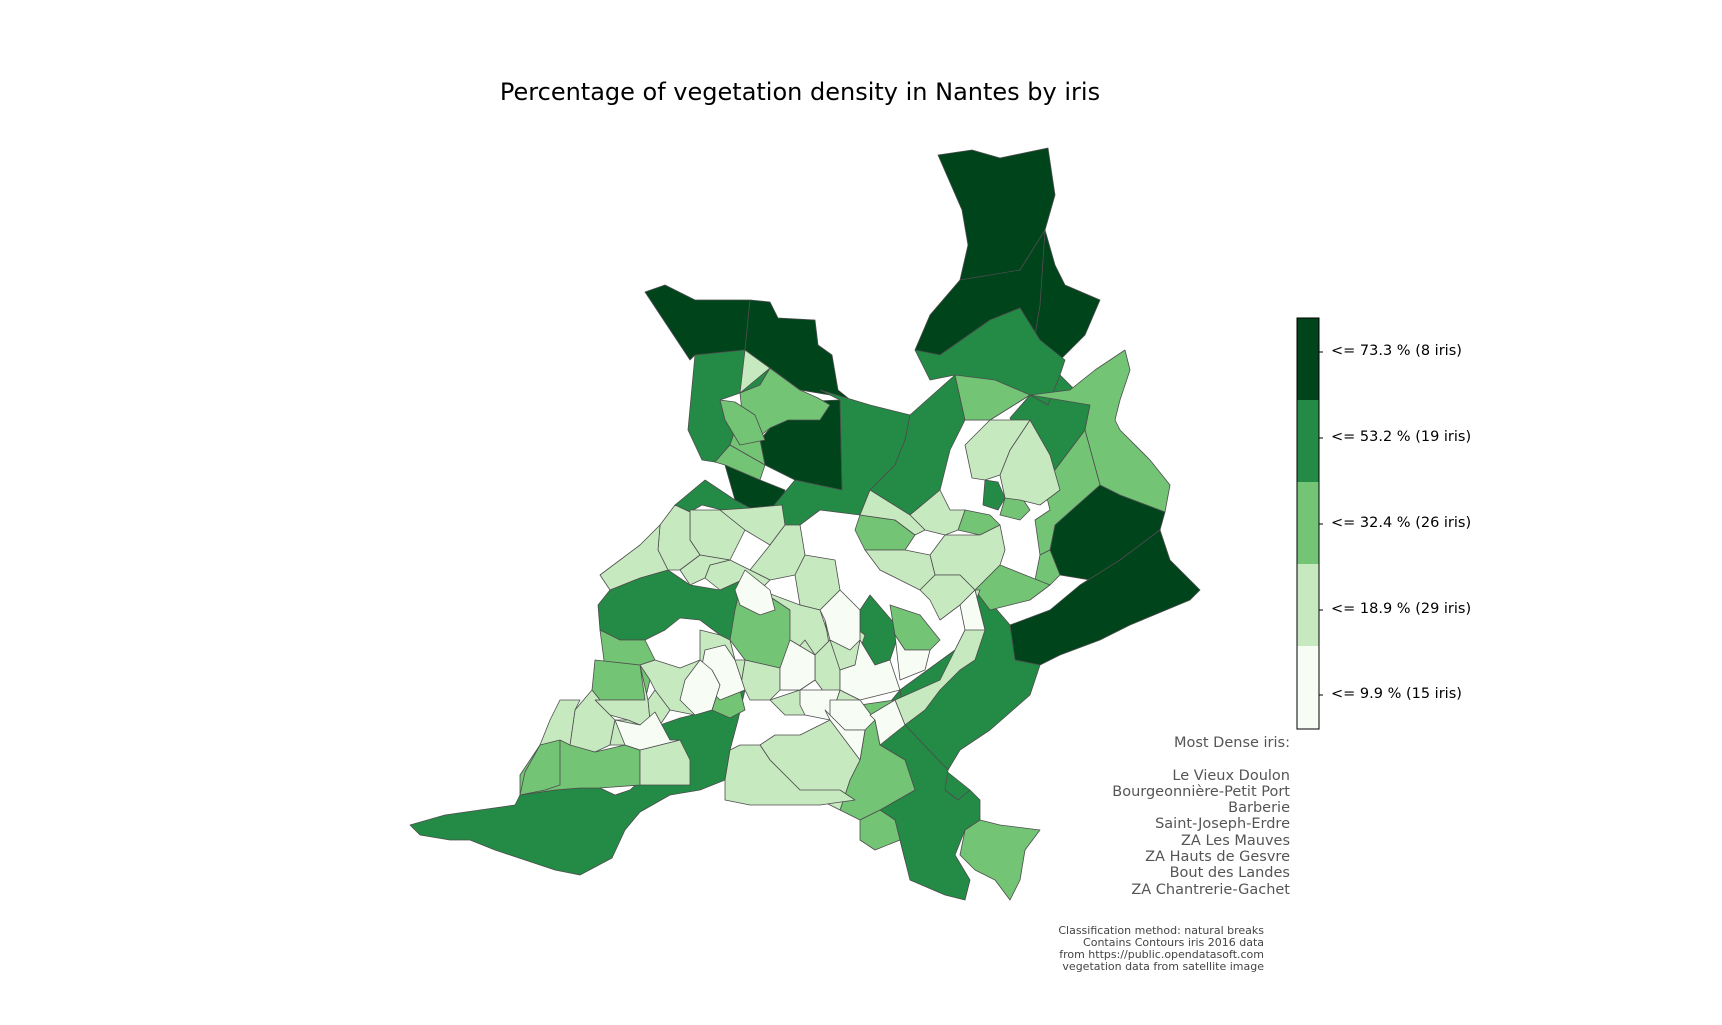  Describe the element at coordinates (1201, 791) in the screenshot. I see `most-dense-item: Bourgeonnière-Petit Port` at that location.